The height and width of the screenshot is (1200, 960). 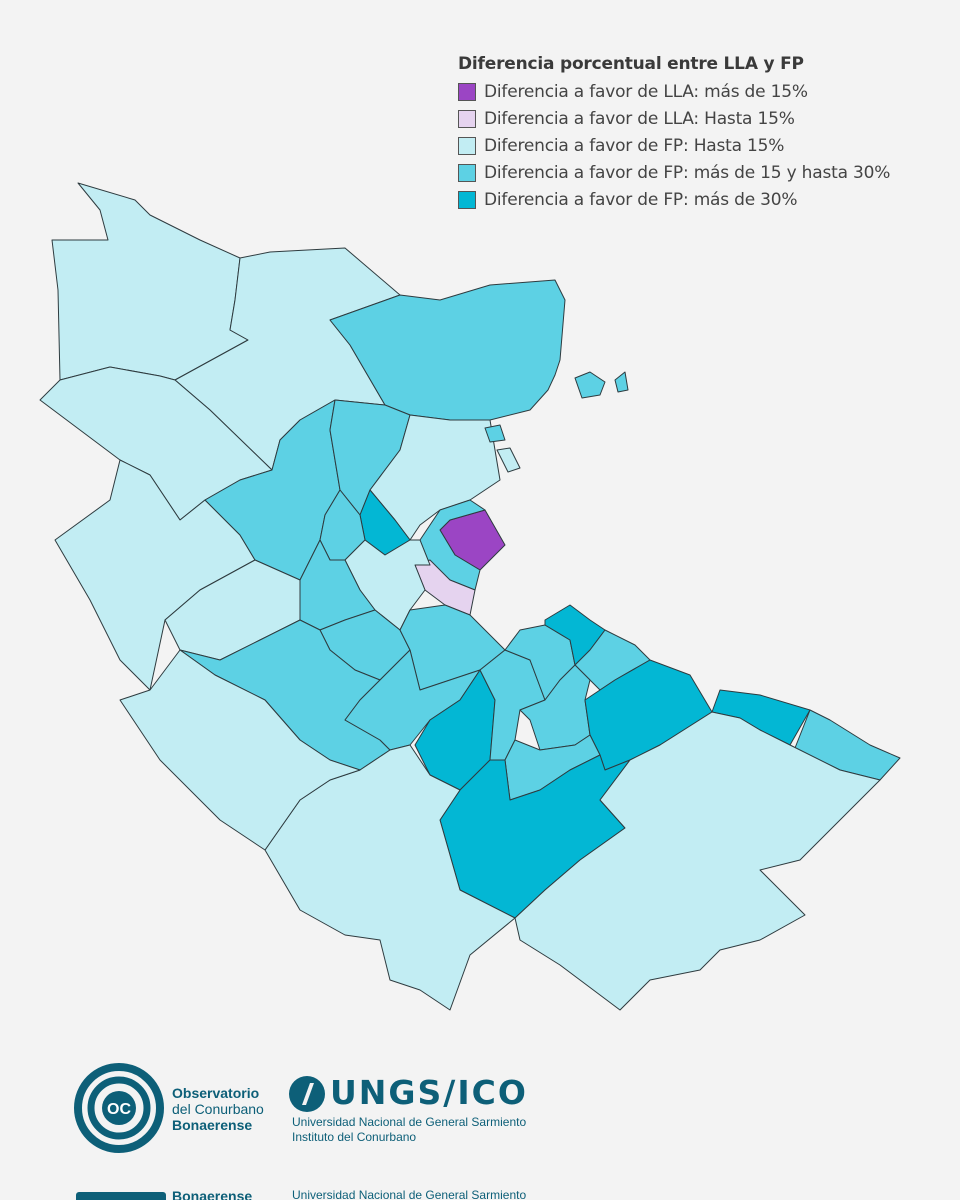 What do you see at coordinates (121, 1196) in the screenshot?
I see `ghost-logo-mark` at bounding box center [121, 1196].